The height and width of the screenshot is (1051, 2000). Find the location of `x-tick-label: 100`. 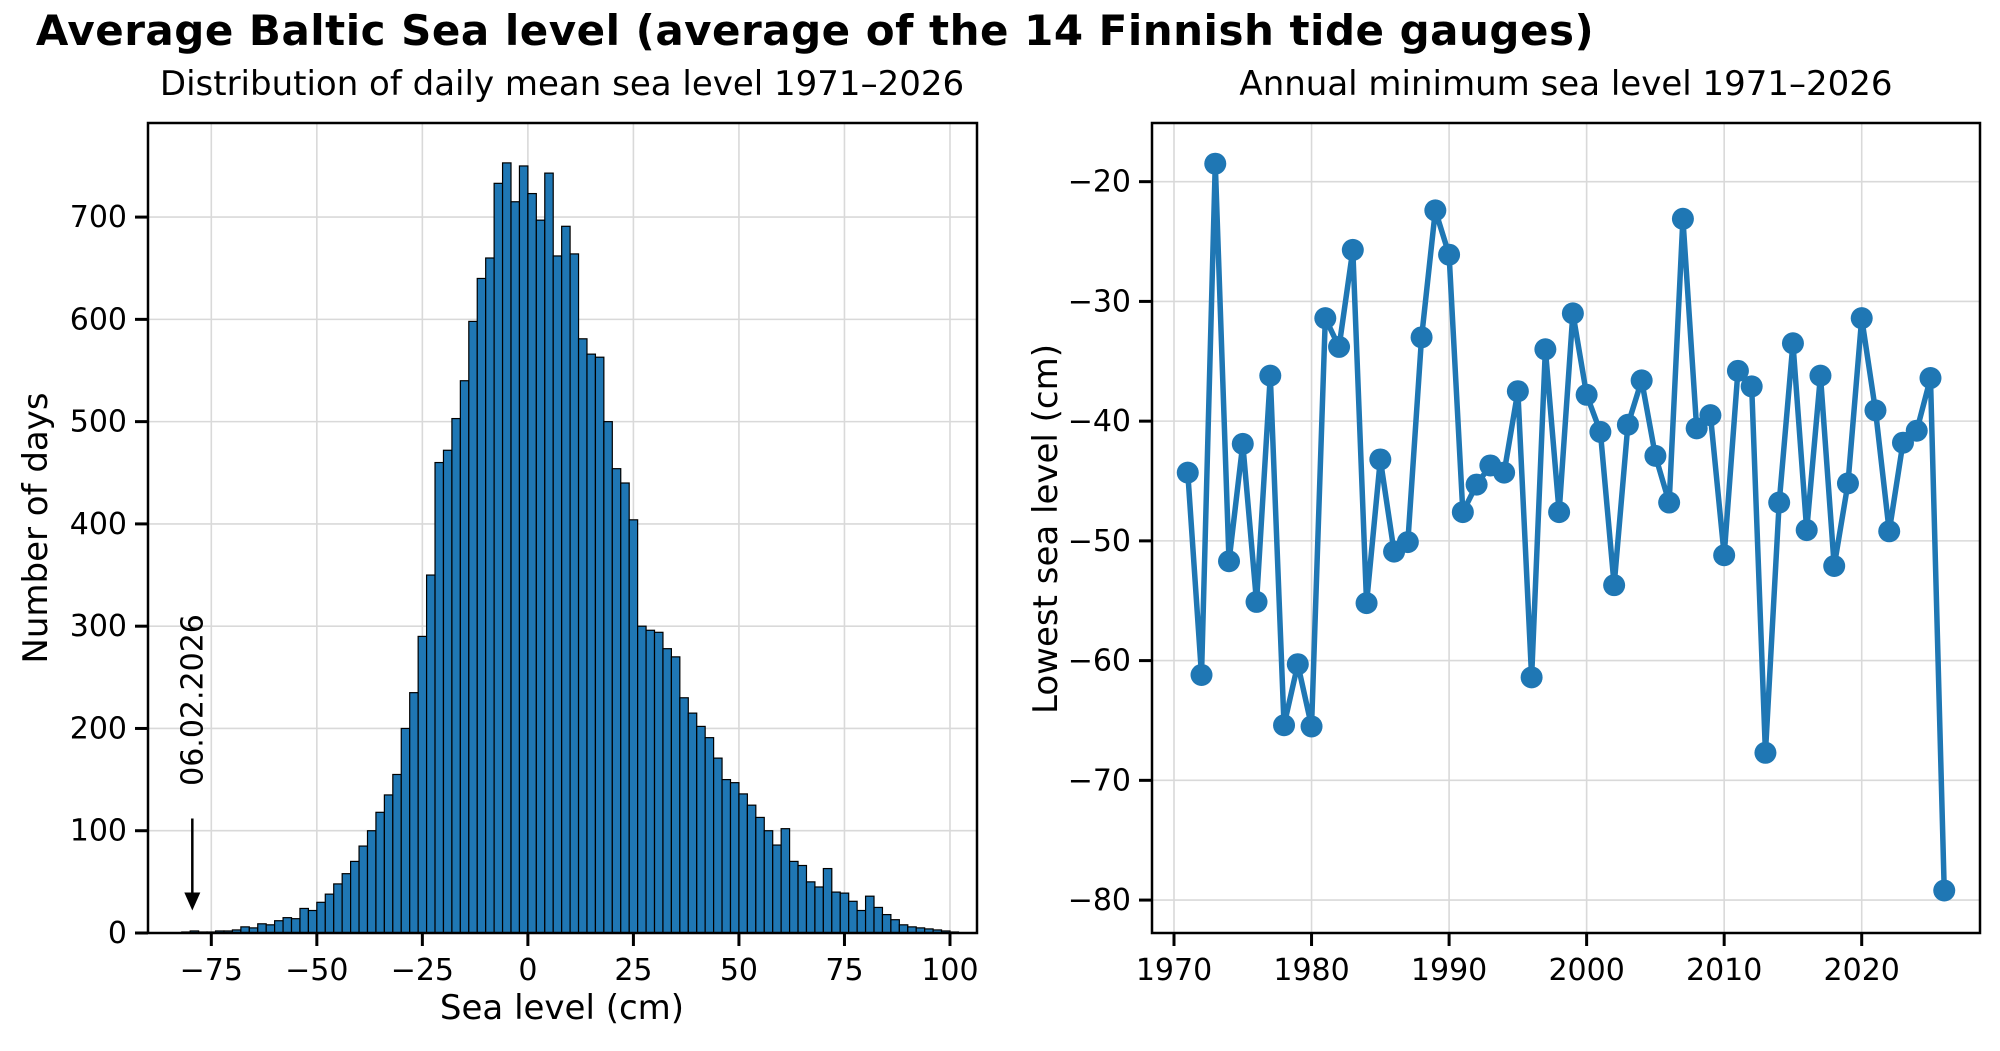

x-tick-label: 100 is located at coordinates (949, 970).